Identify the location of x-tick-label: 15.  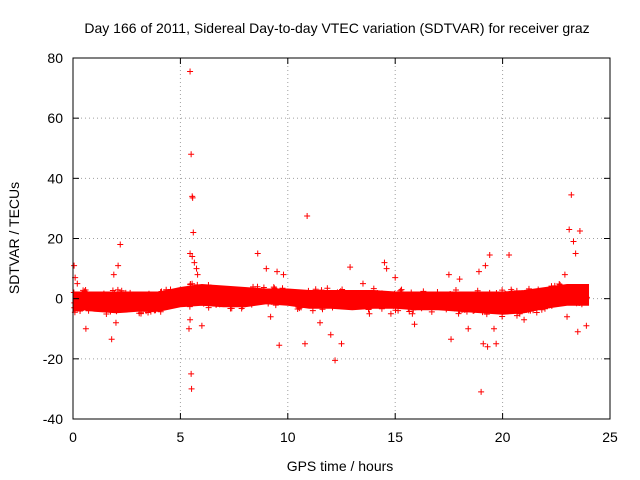
(395, 437).